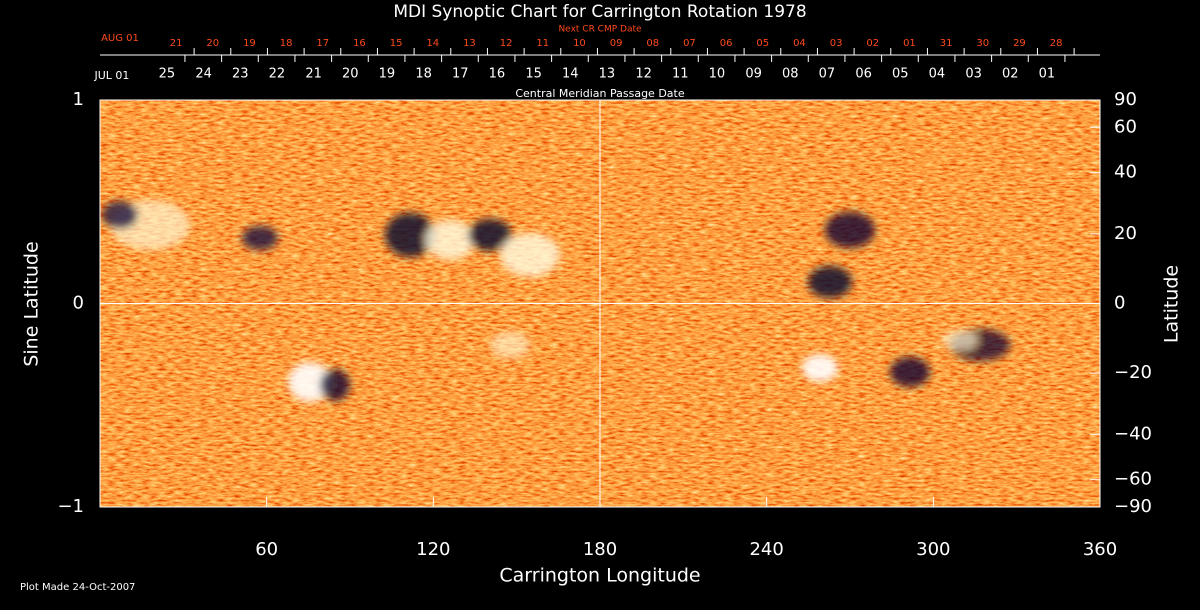 This screenshot has height=610, width=1200. What do you see at coordinates (689, 43) in the screenshot?
I see `next-cmp-date-label: 07` at bounding box center [689, 43].